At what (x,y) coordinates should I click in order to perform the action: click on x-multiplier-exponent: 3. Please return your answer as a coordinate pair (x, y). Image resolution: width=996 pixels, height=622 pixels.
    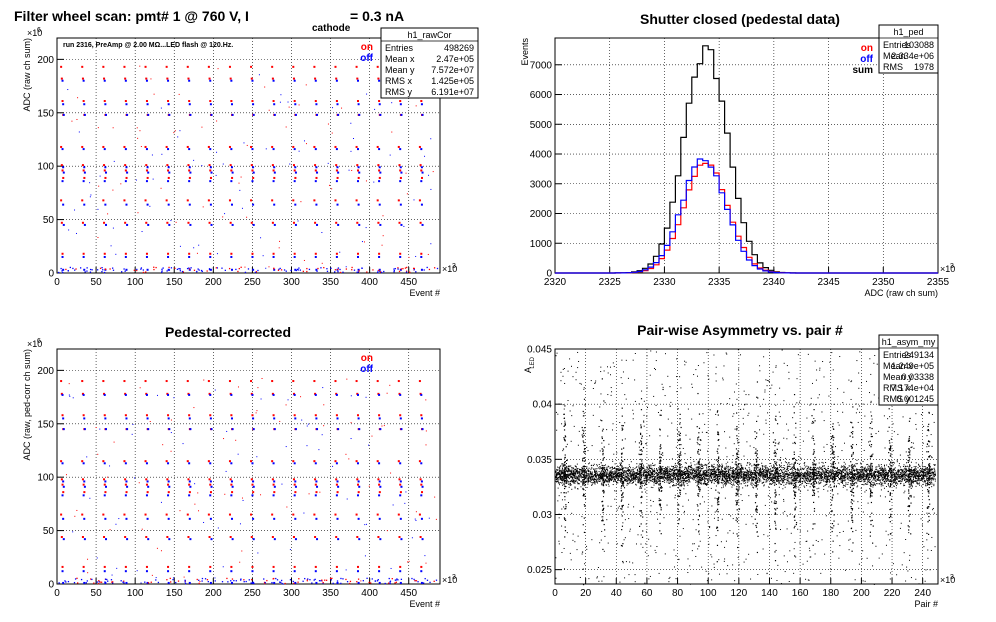
    Looking at the image, I should click on (454, 577).